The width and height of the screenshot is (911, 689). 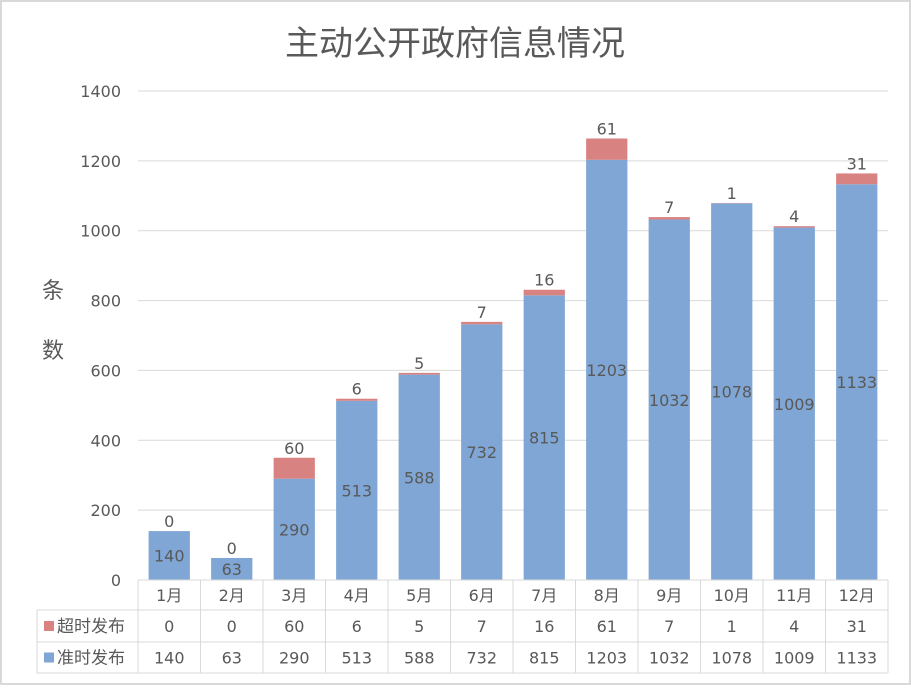 What do you see at coordinates (53, 291) in the screenshot?
I see `y-axis-label-char: 条` at bounding box center [53, 291].